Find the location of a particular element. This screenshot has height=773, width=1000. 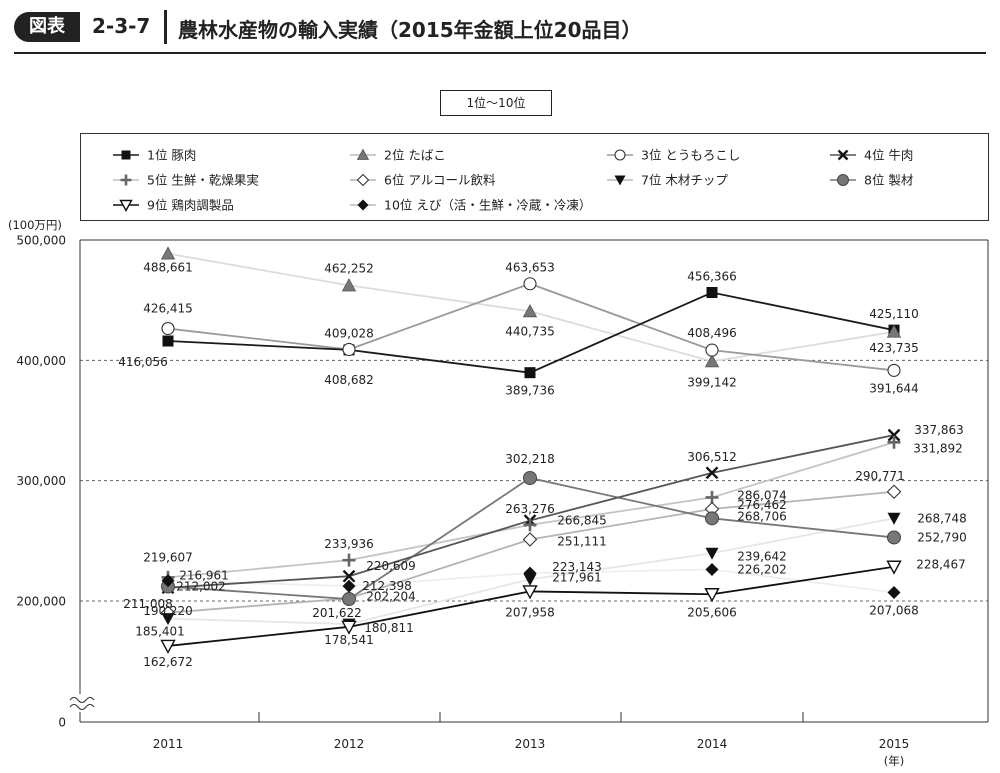

legend-entry-10: 10位 えび（活・生鮮・冷蔵・冷凍） is located at coordinates (470, 205).